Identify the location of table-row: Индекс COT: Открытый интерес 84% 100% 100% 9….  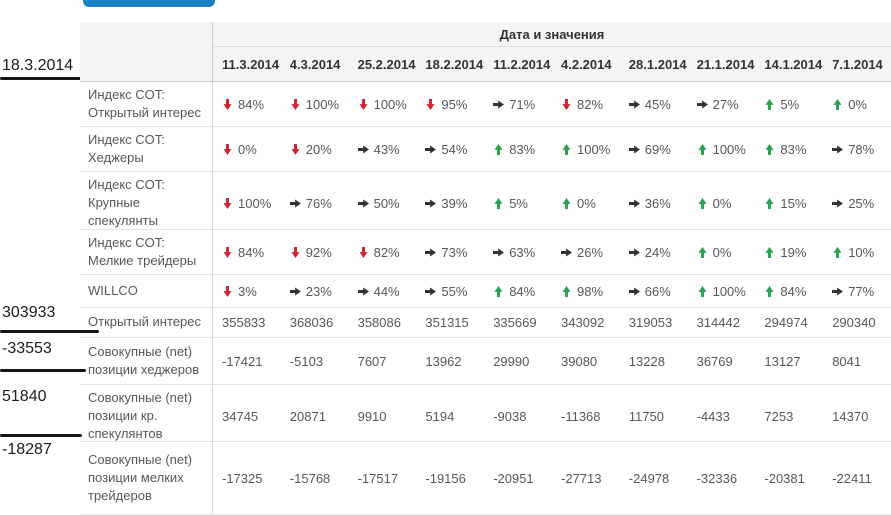
(485, 104).